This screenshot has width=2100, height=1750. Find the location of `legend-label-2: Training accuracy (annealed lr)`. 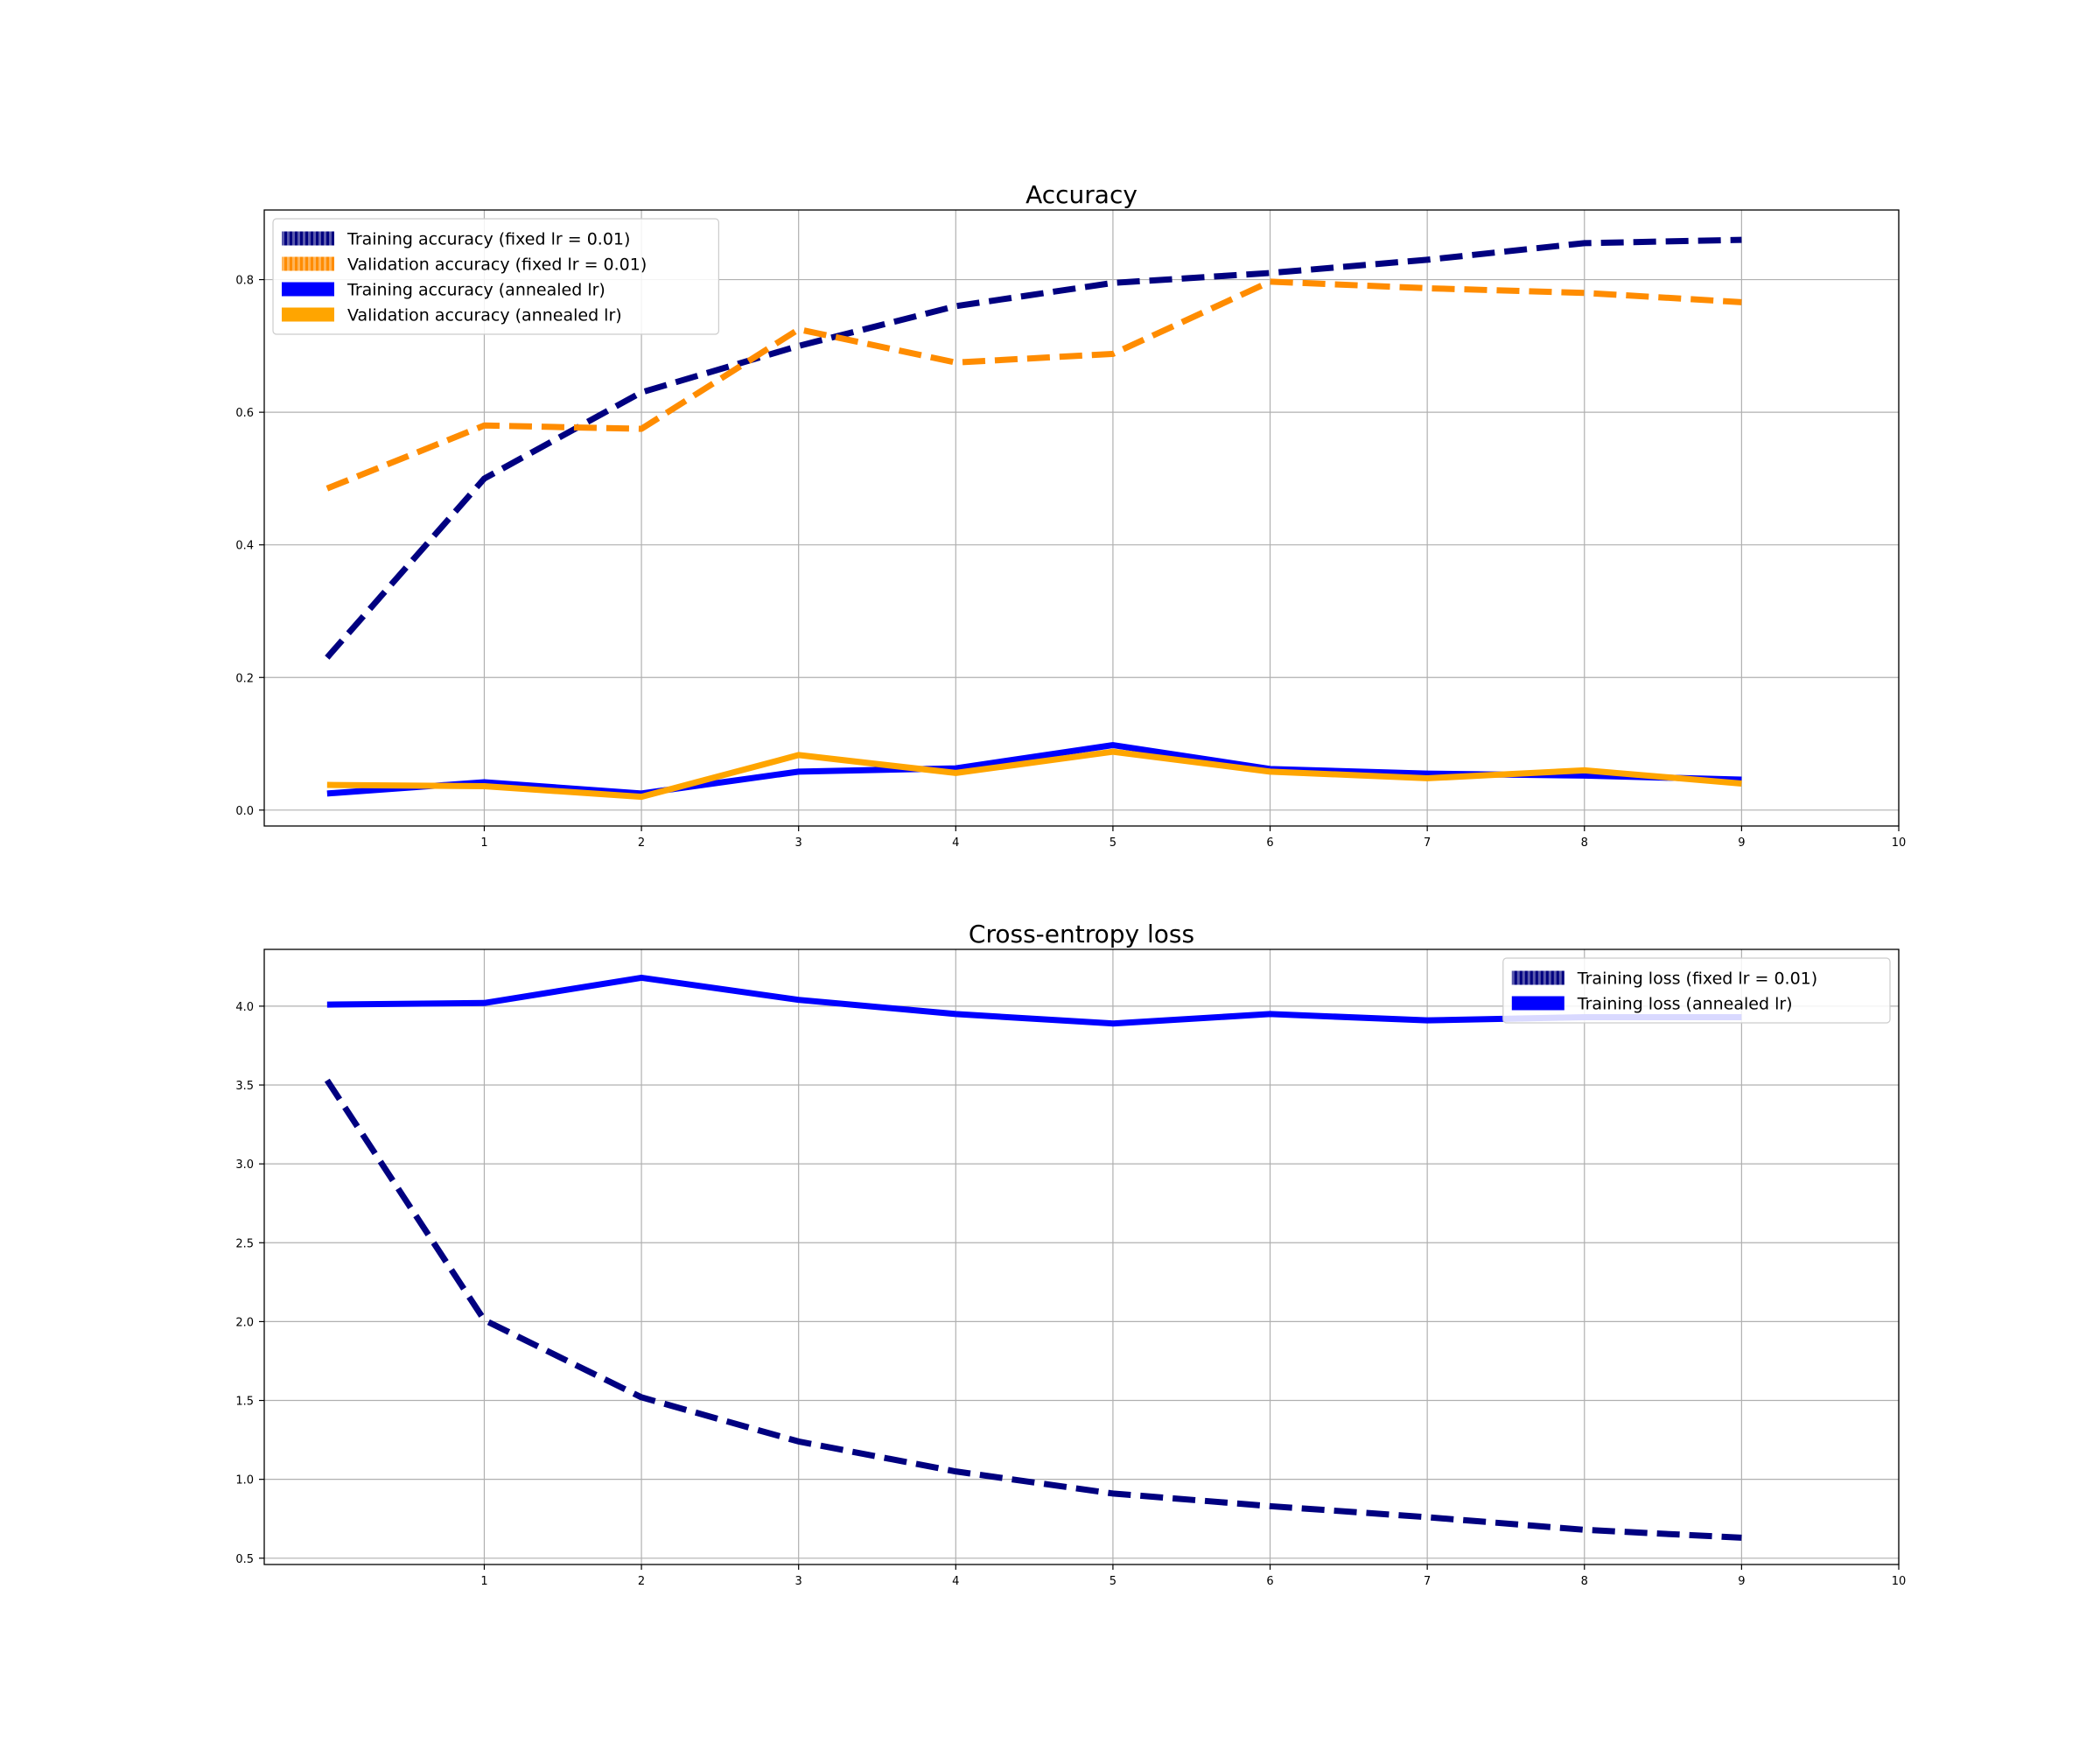

legend-label-2: Training accuracy (annealed lr) is located at coordinates (476, 290).